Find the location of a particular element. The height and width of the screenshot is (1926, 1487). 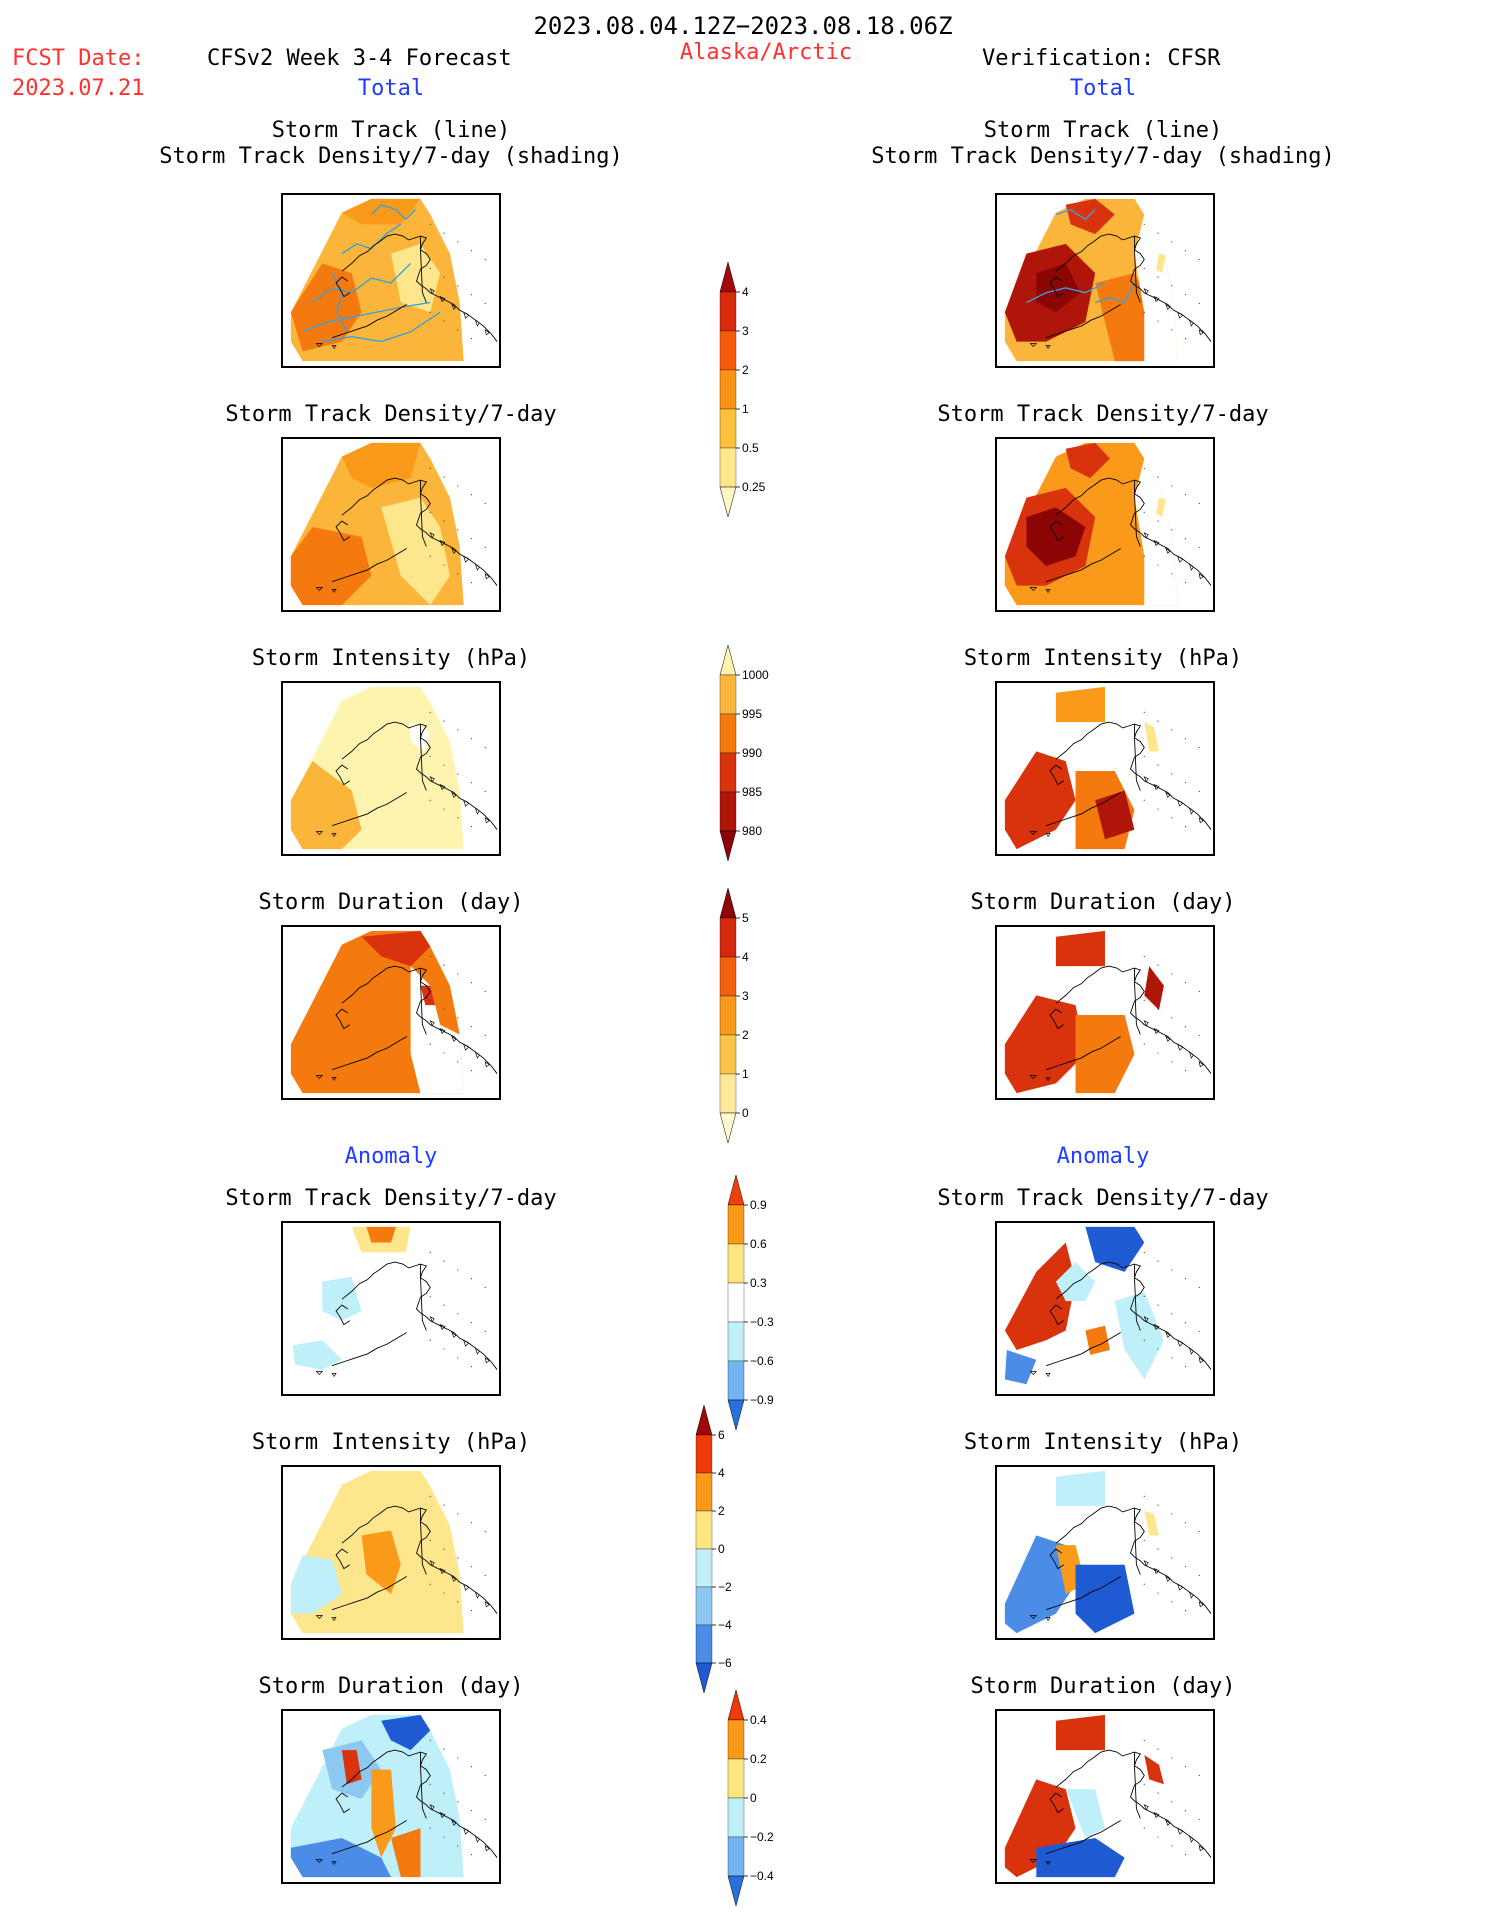

vf-duration-title: Storm Duration (day) is located at coordinates (1103, 902).